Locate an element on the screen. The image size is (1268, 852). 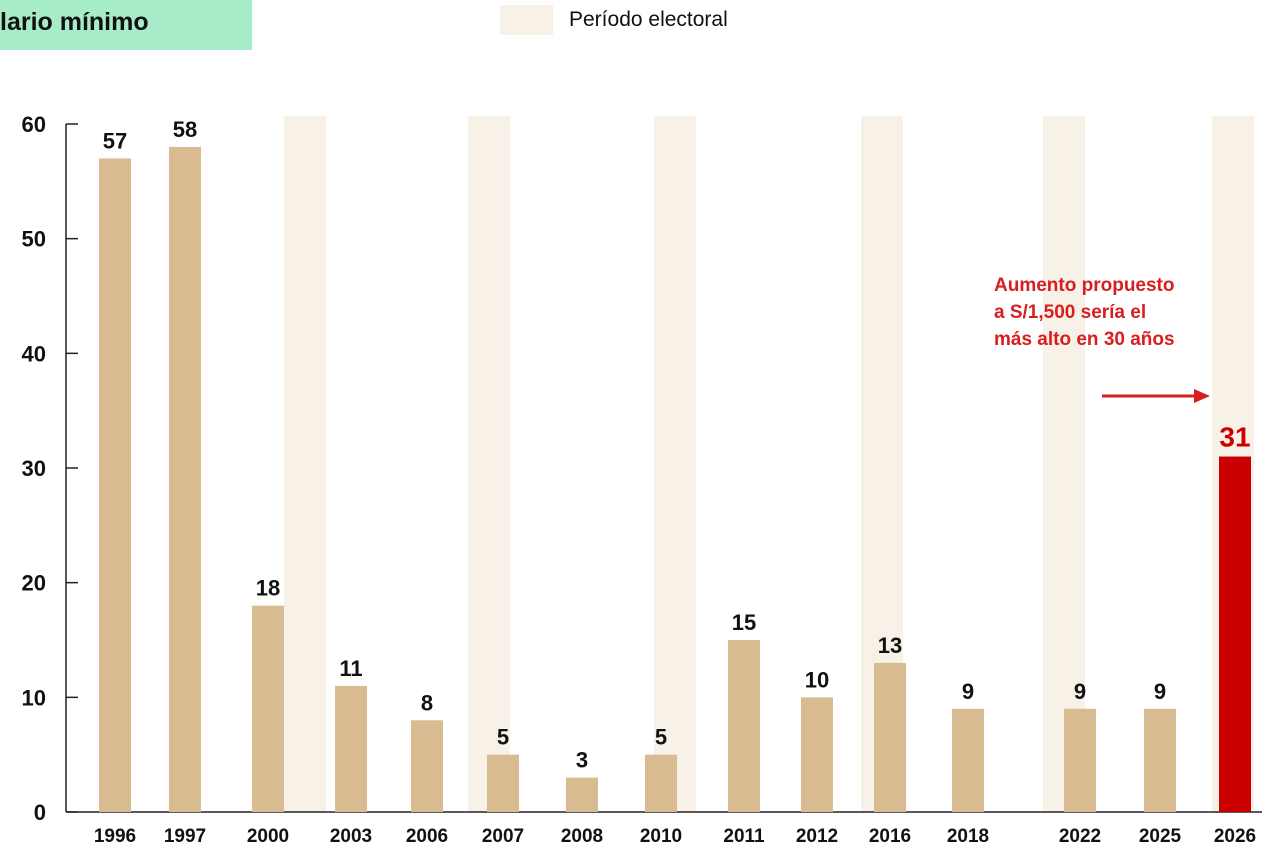
y-tick-label-50: 50 is located at coordinates (34, 239).